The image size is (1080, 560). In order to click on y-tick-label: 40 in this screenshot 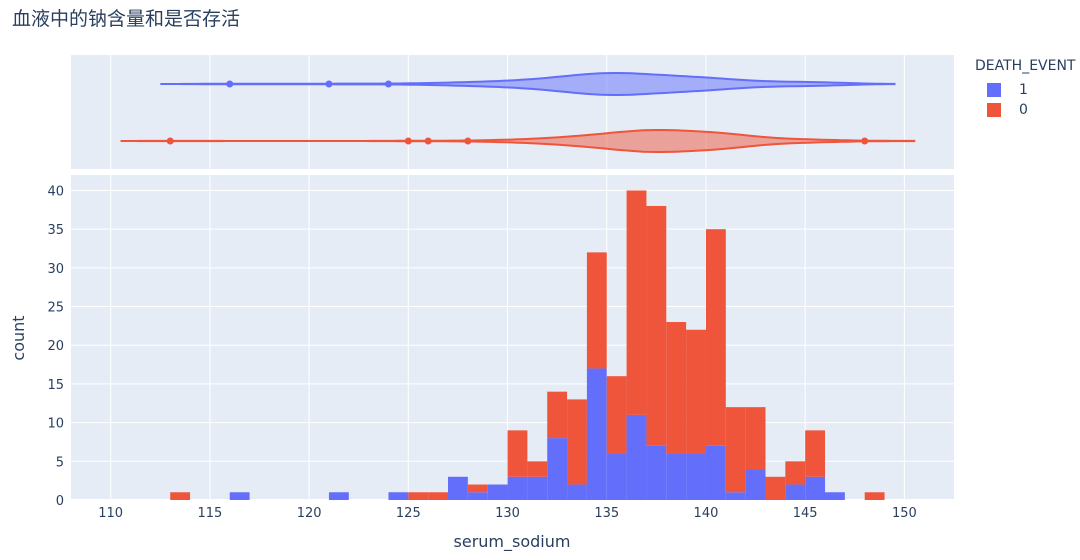, I will do `click(55, 191)`.